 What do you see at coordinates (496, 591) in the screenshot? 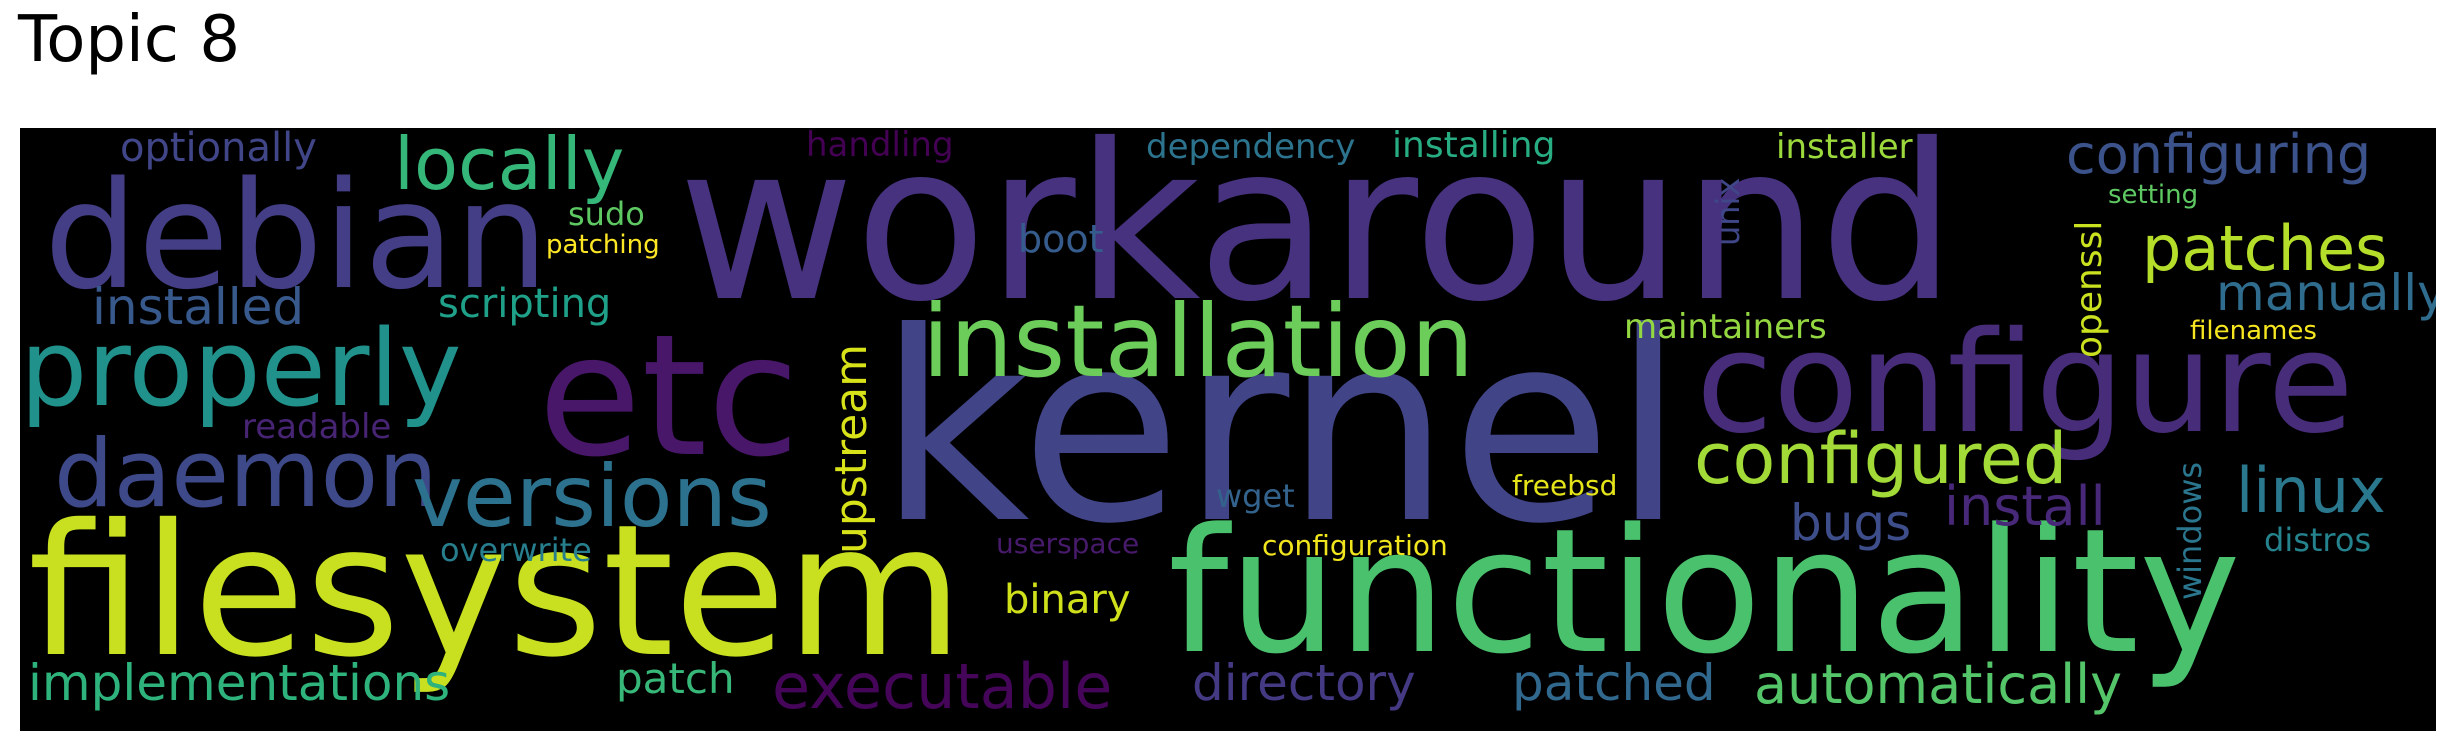
I see `word-filesystem: filesystem` at bounding box center [496, 591].